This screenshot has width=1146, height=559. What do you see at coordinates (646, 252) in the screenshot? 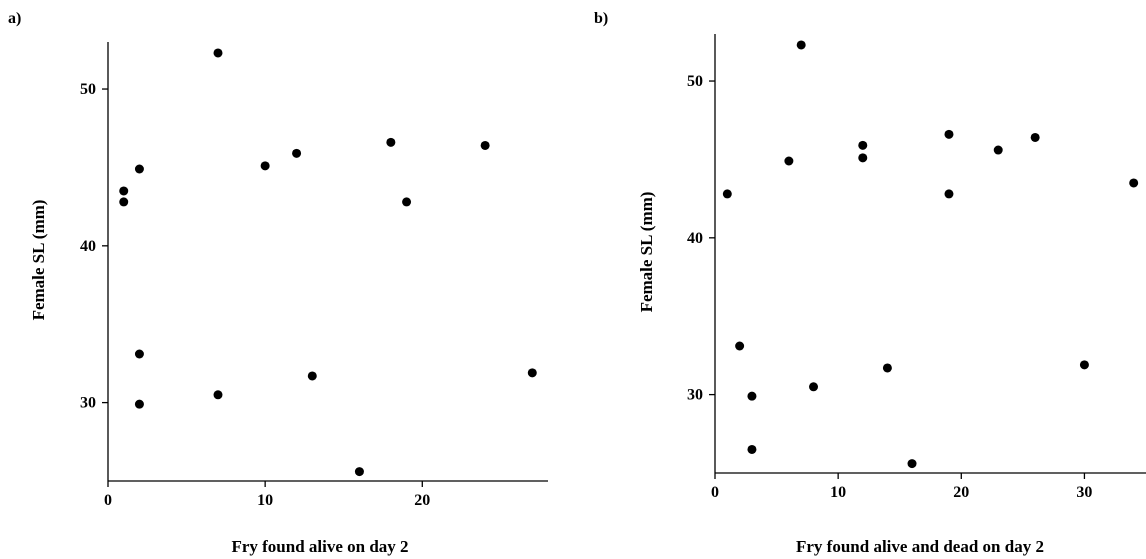
I see `panel-b-y-axis-title: Female SL (mm)` at bounding box center [646, 252].